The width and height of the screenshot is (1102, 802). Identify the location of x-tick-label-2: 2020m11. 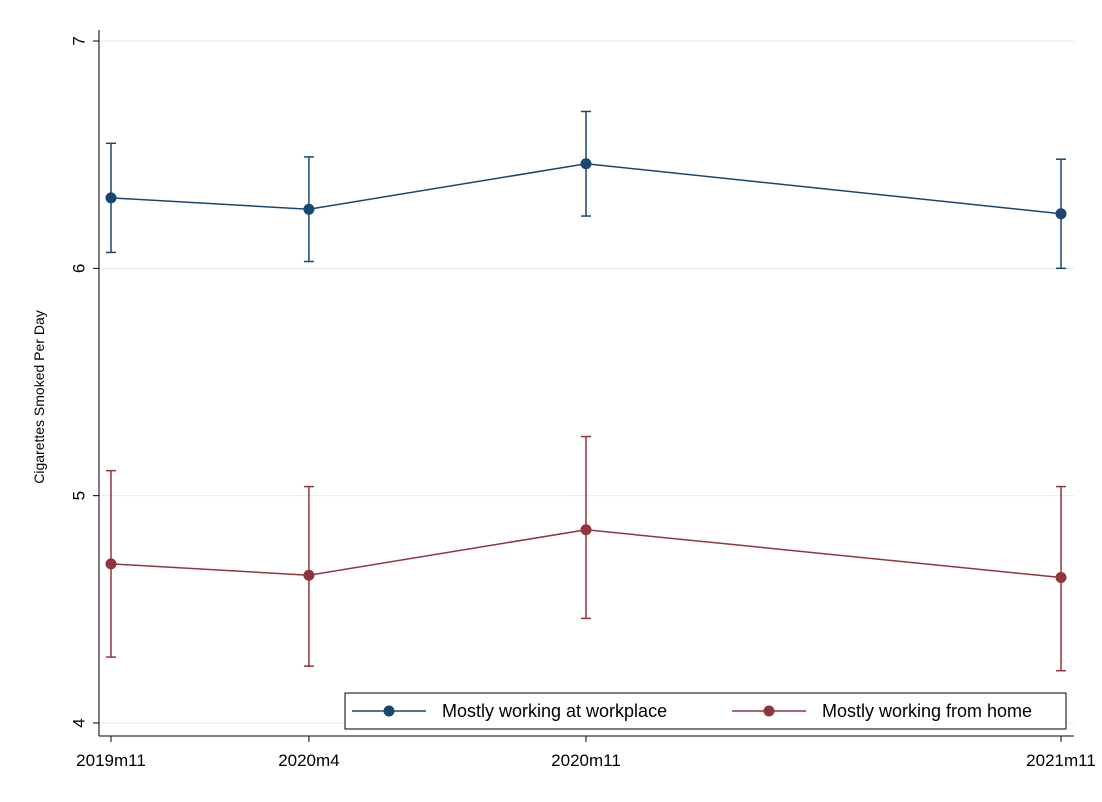
(586, 760).